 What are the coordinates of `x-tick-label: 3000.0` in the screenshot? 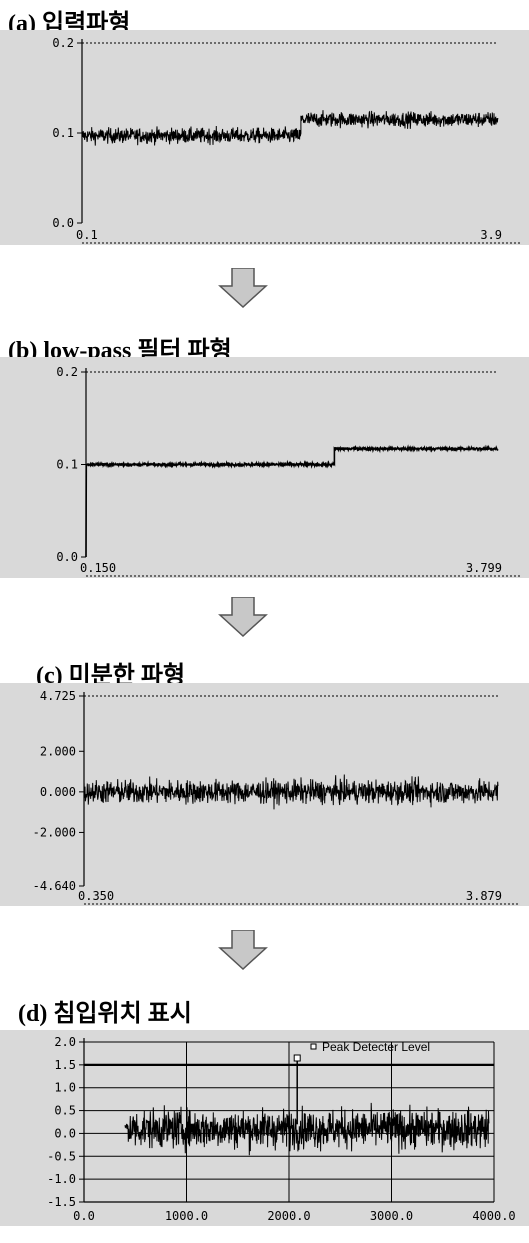 It's located at (391, 1216).